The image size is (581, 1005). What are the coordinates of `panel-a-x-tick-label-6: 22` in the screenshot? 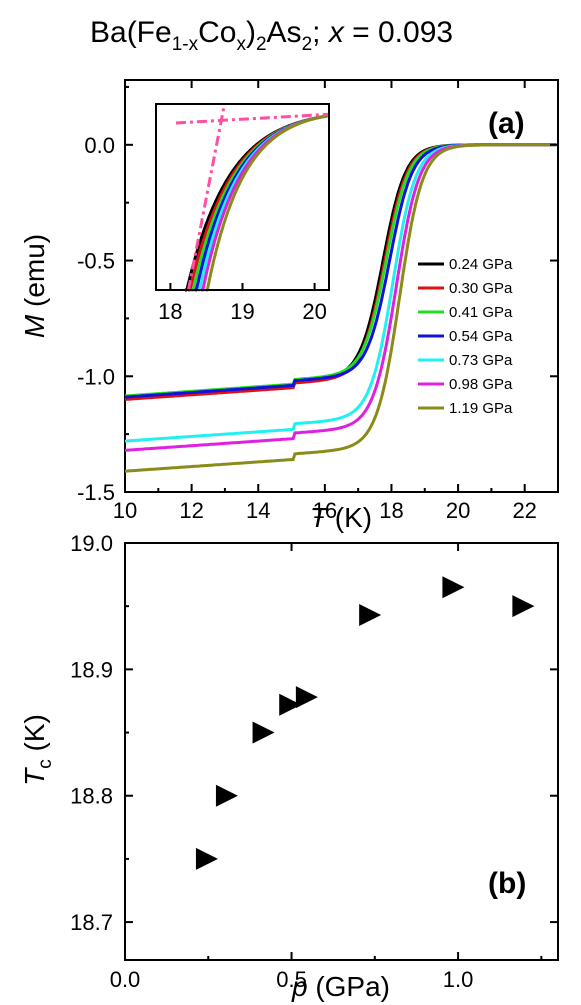 It's located at (524, 510).